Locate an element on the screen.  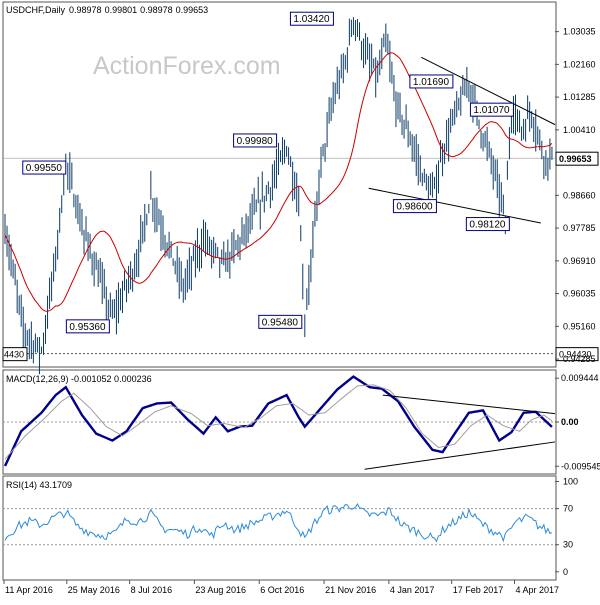
macd-series-signal is located at coordinates (278, 422).